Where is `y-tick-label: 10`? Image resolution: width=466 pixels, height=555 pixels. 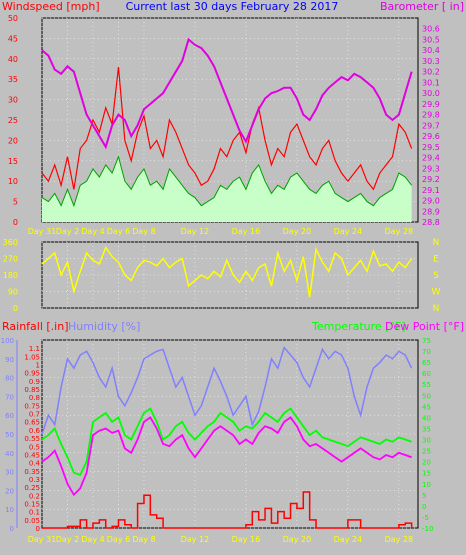 y-tick-label: 10 is located at coordinates (13, 181).